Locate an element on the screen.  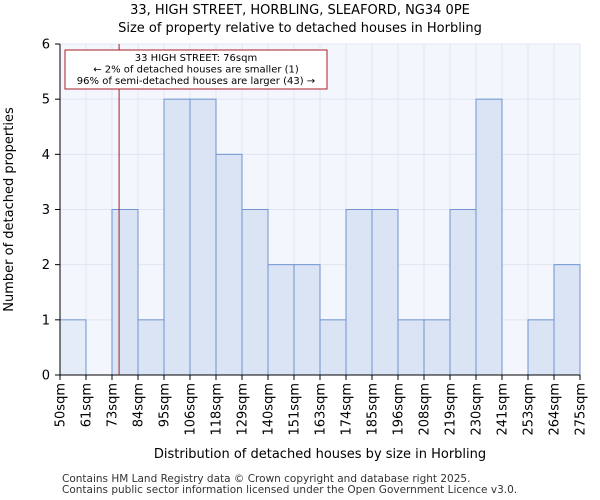
y-tick-label-5: 5 is located at coordinates (46, 100).